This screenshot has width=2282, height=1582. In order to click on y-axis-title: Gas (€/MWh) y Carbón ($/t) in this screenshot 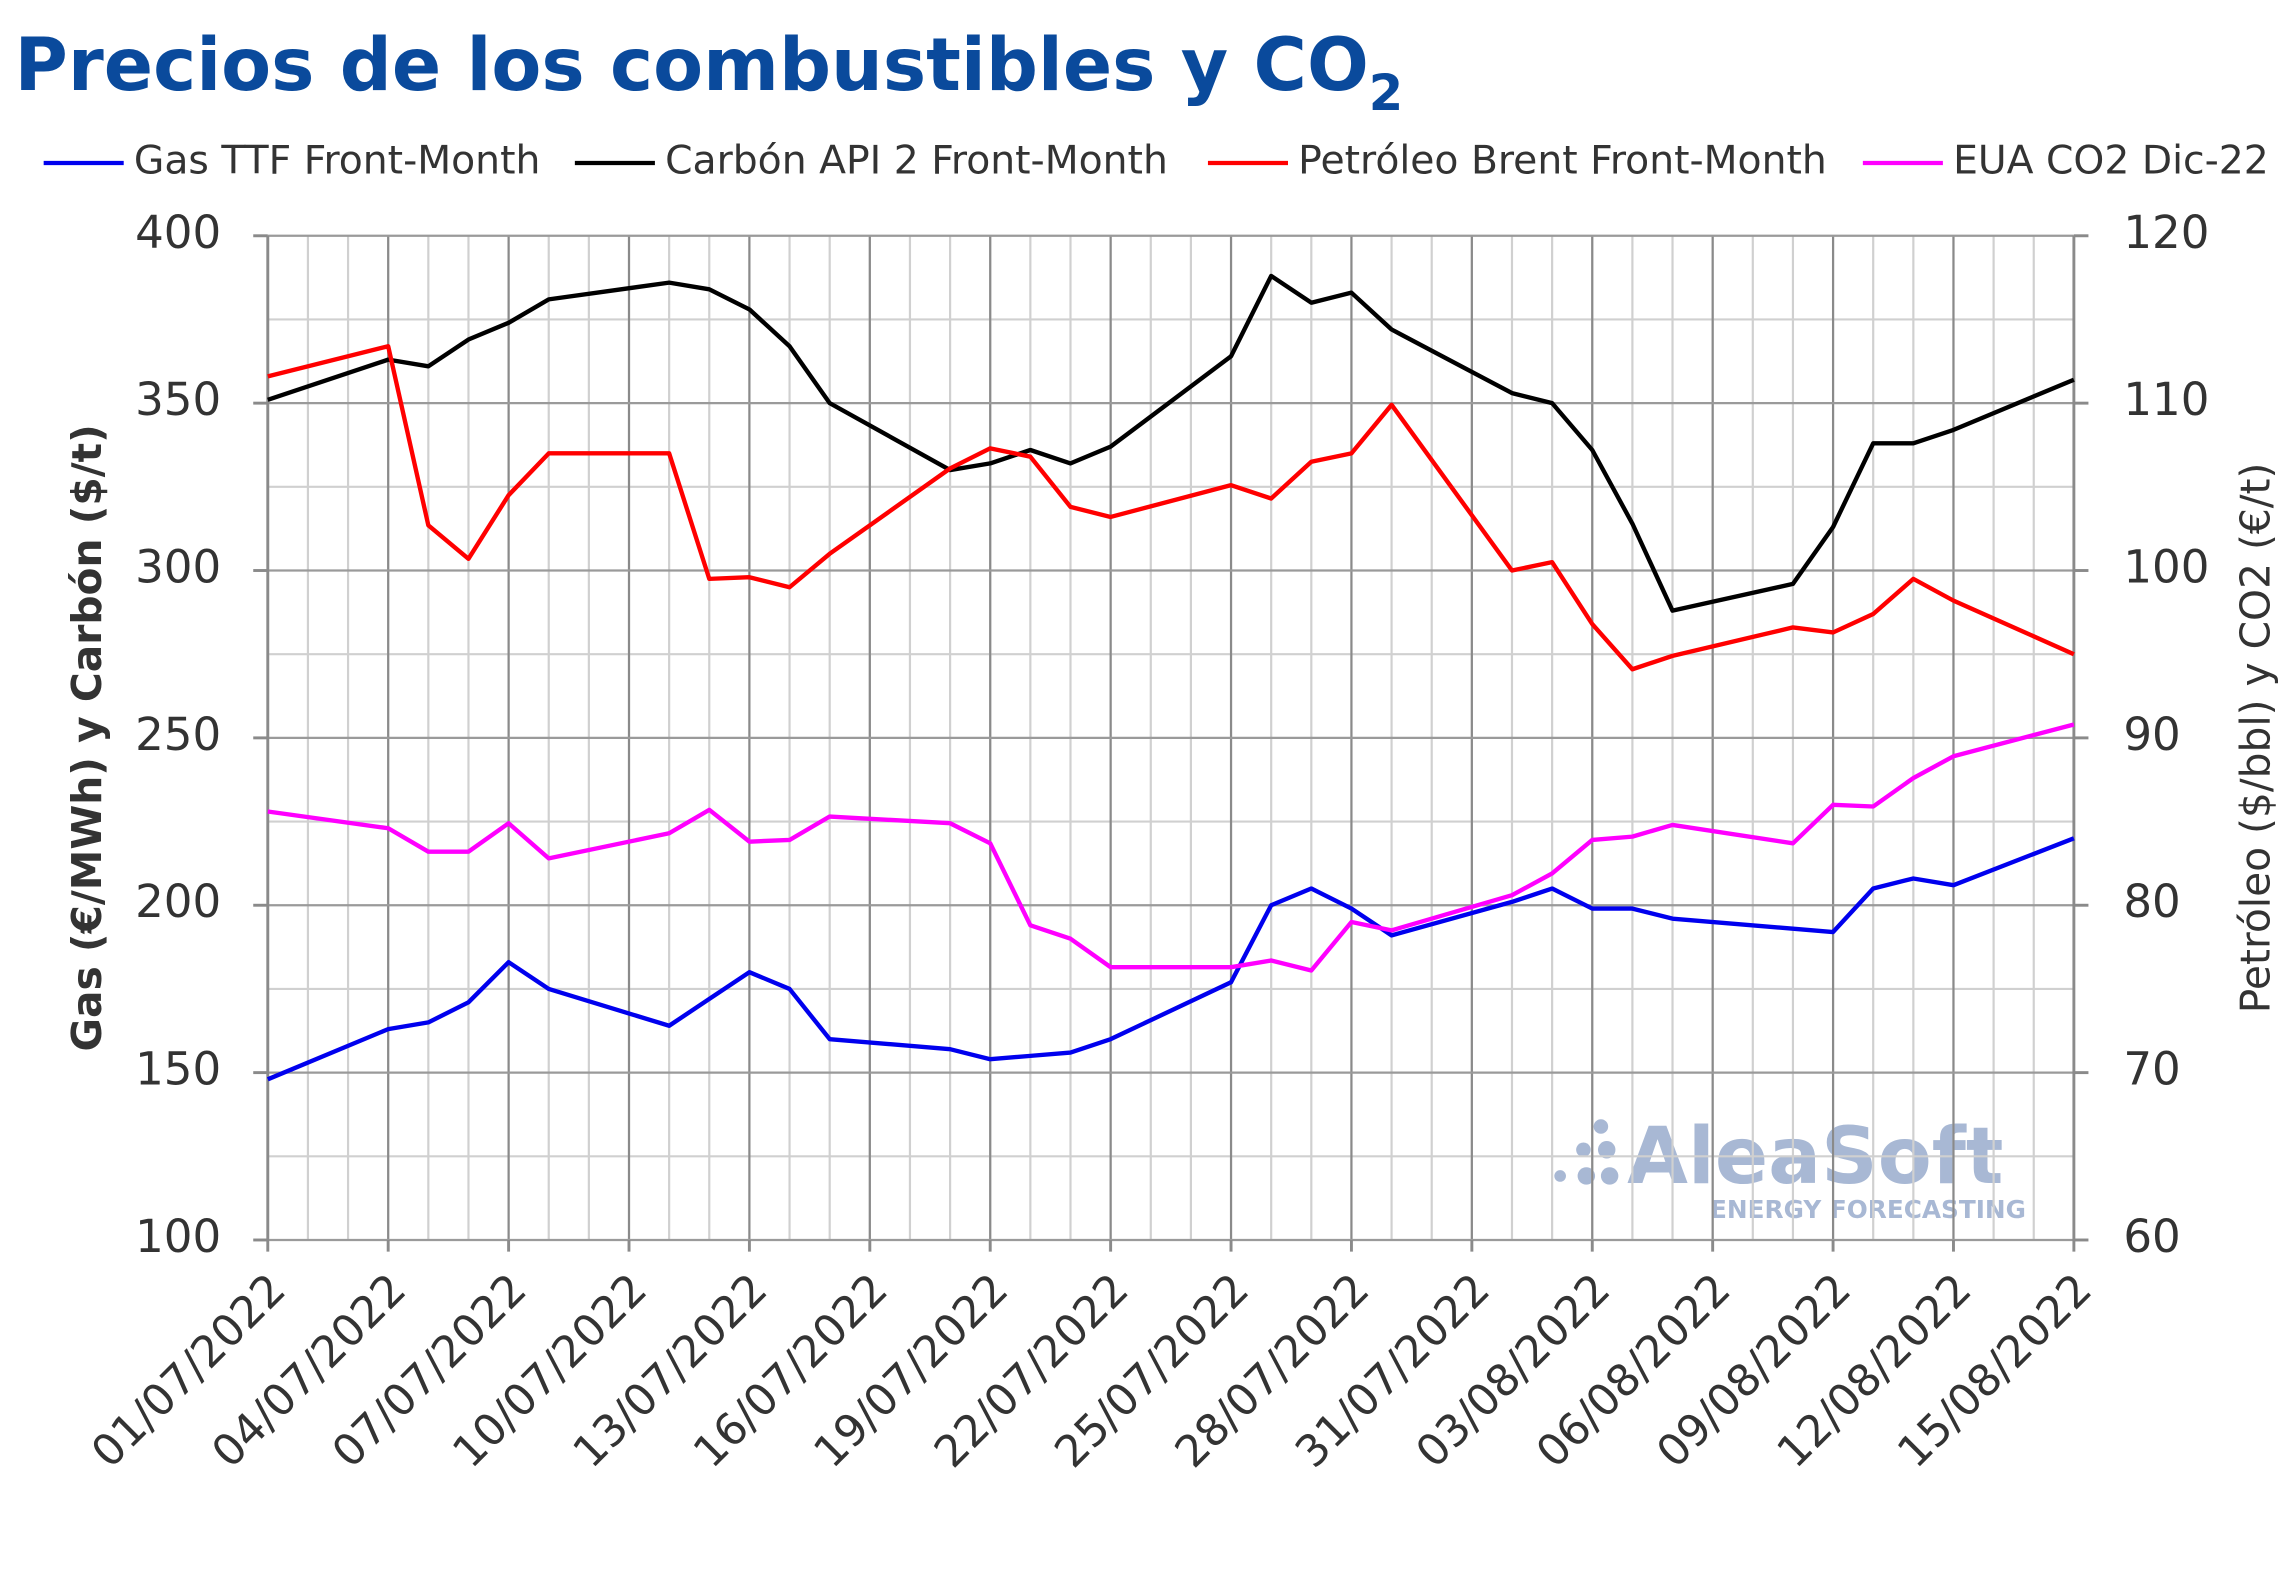, I will do `click(87, 737)`.